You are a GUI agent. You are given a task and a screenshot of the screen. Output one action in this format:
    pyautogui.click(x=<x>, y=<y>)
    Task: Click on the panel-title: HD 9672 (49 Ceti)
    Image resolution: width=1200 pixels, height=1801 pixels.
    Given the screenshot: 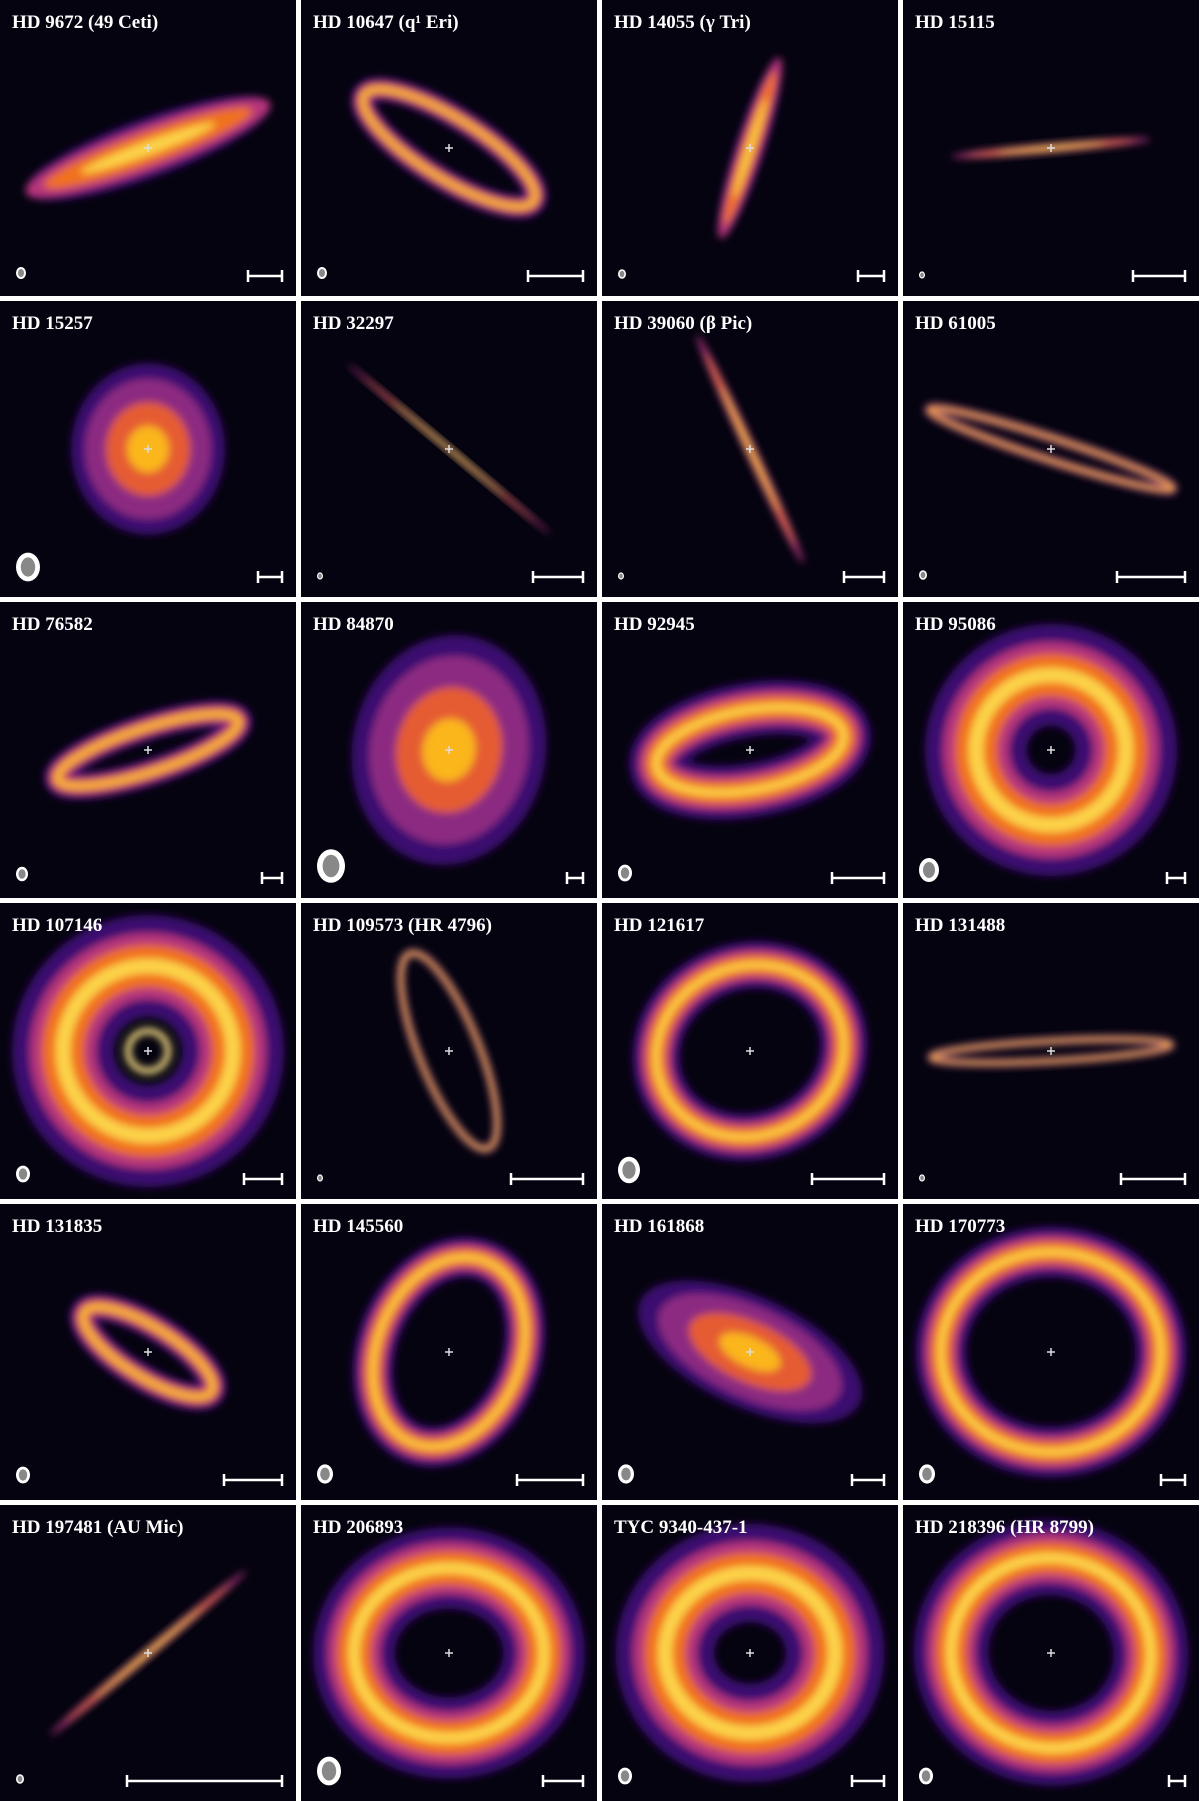 What is the action you would take?
    pyautogui.click(x=85, y=22)
    